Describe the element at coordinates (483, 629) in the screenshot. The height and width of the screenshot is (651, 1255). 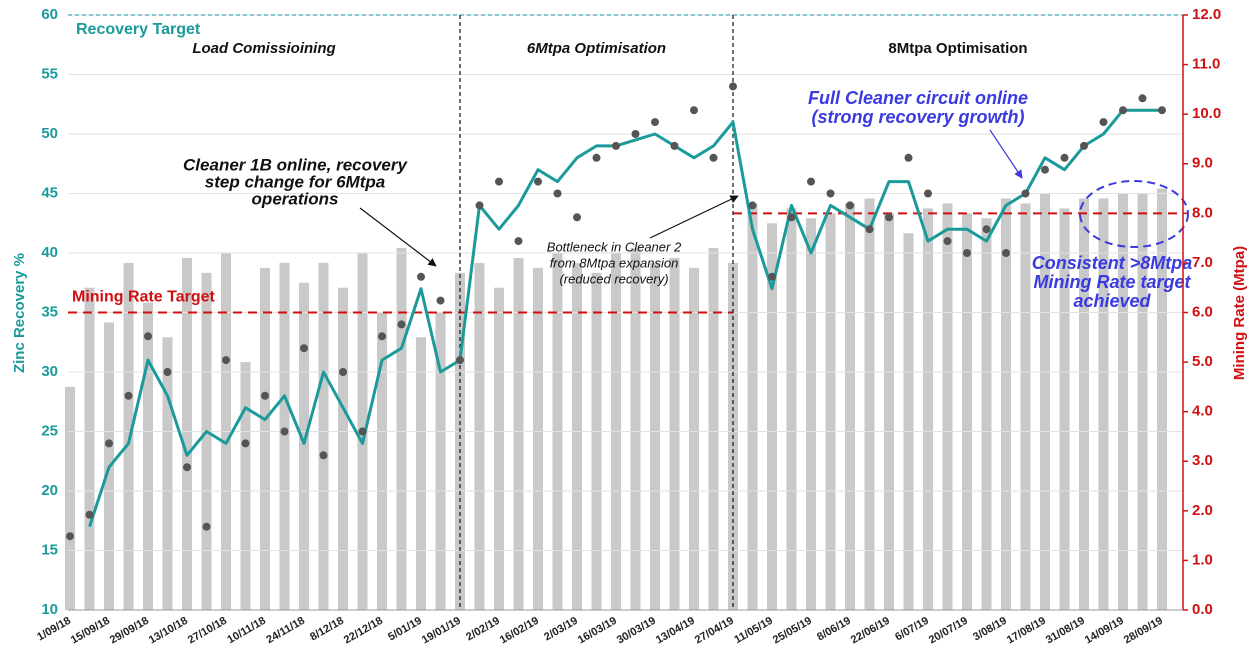
I see `x-tick-label: 2/02/19` at that location.